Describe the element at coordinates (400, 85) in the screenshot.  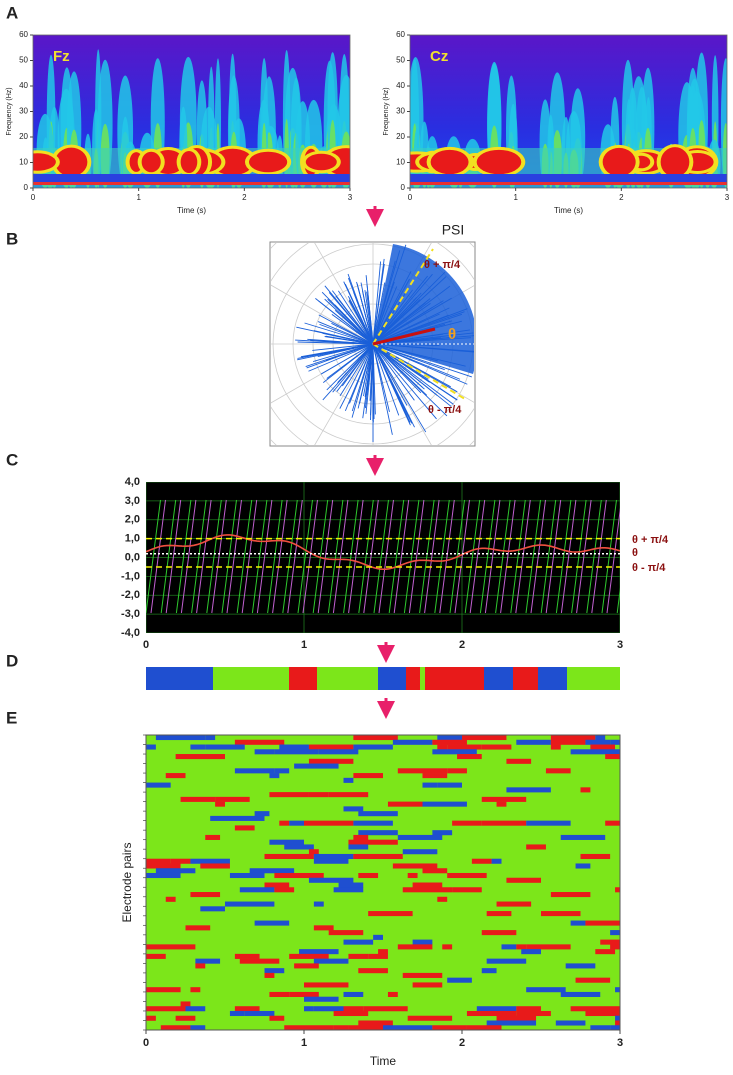
I see `y-tick-label: 40` at that location.